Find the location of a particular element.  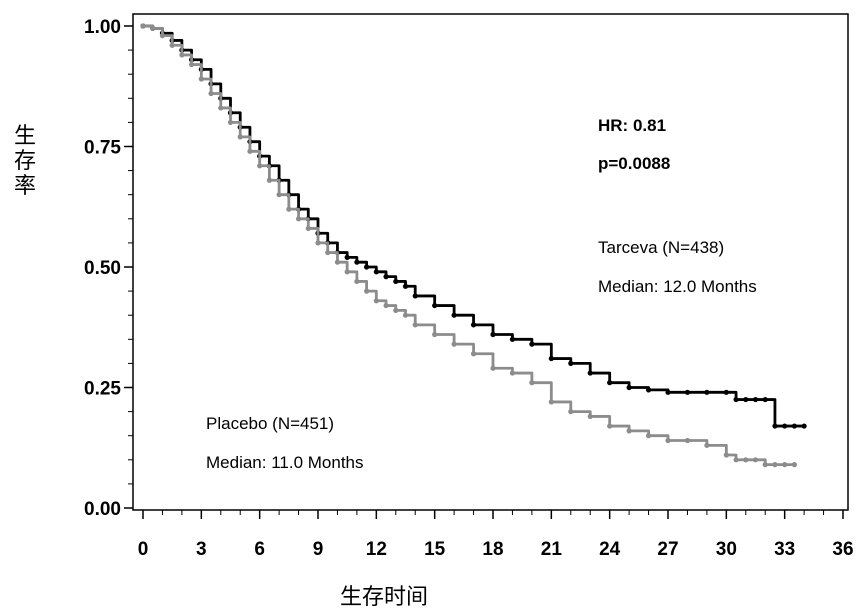

placebo-median-annotation: Median: 11.0 Months is located at coordinates (285, 462).